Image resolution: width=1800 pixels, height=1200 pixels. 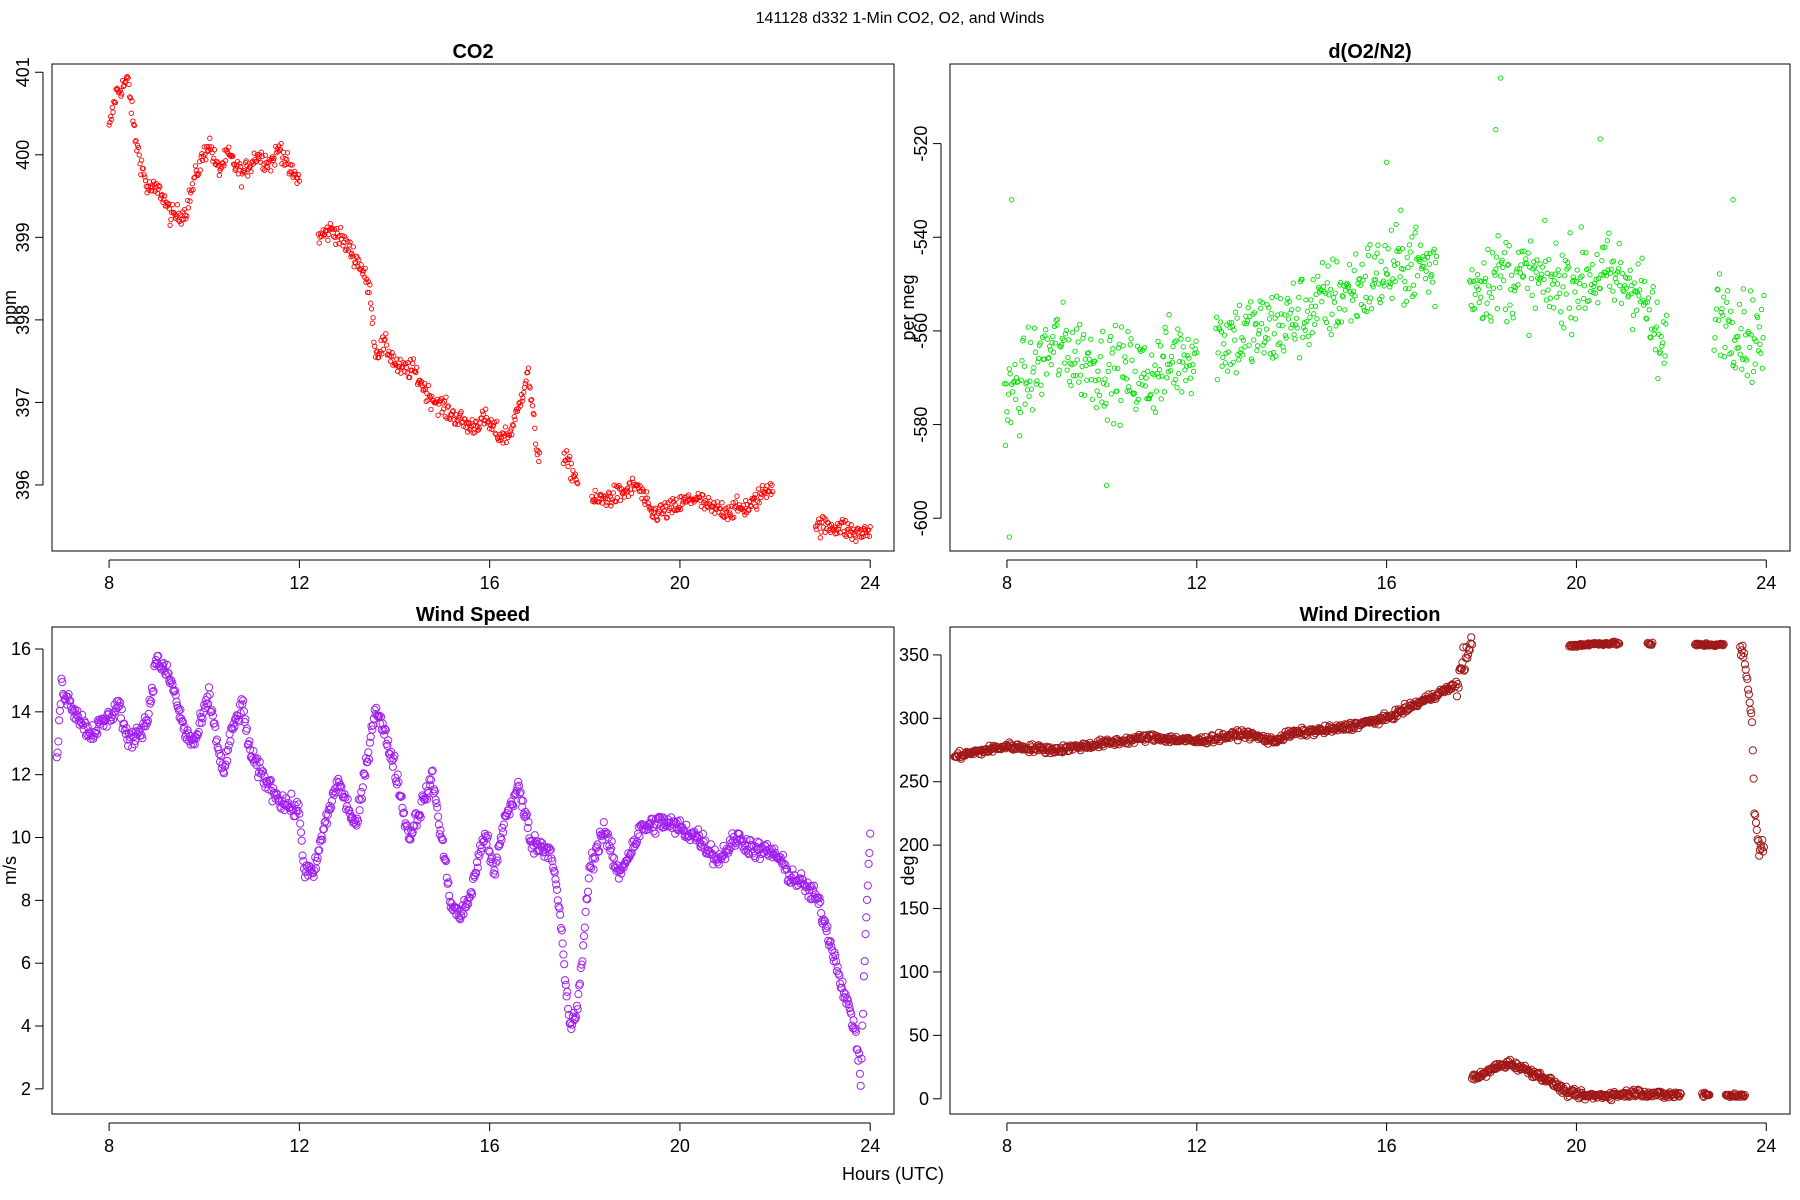 What do you see at coordinates (473, 615) in the screenshot?
I see `wind-speed-title: Wind Speed` at bounding box center [473, 615].